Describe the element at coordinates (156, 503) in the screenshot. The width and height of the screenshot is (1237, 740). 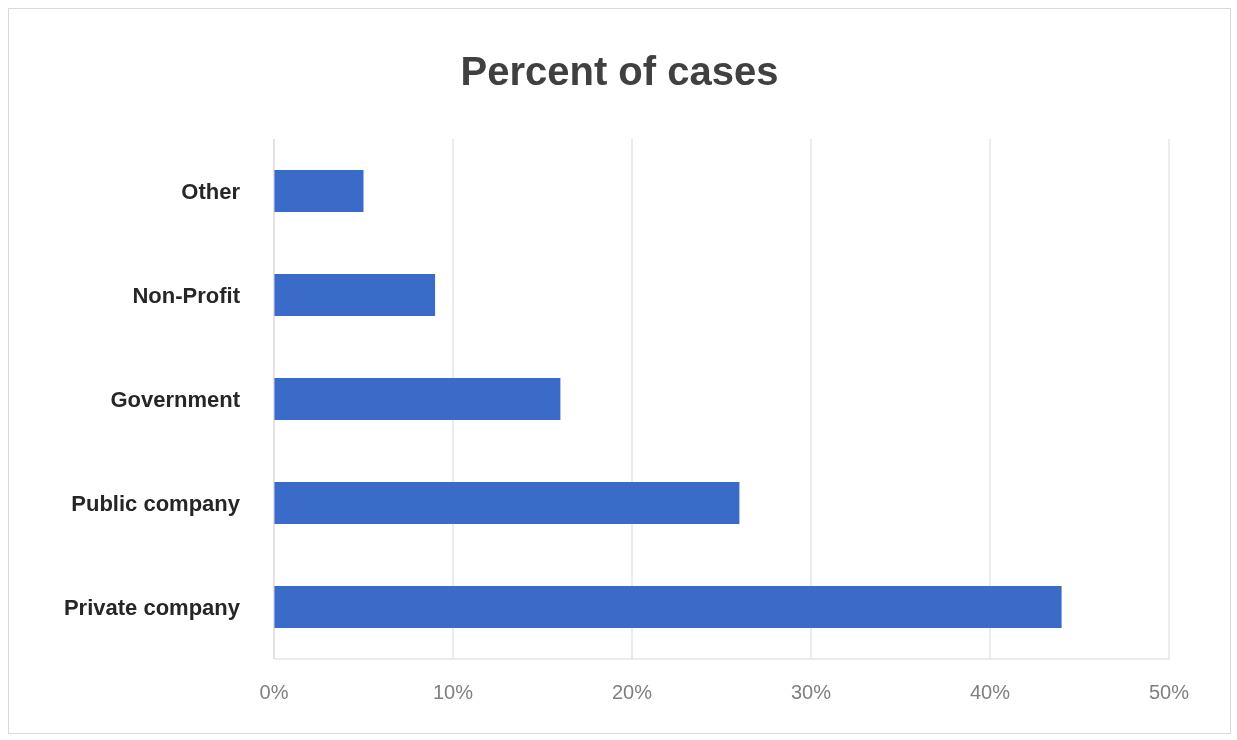
I see `y-tick-label: Public company` at that location.